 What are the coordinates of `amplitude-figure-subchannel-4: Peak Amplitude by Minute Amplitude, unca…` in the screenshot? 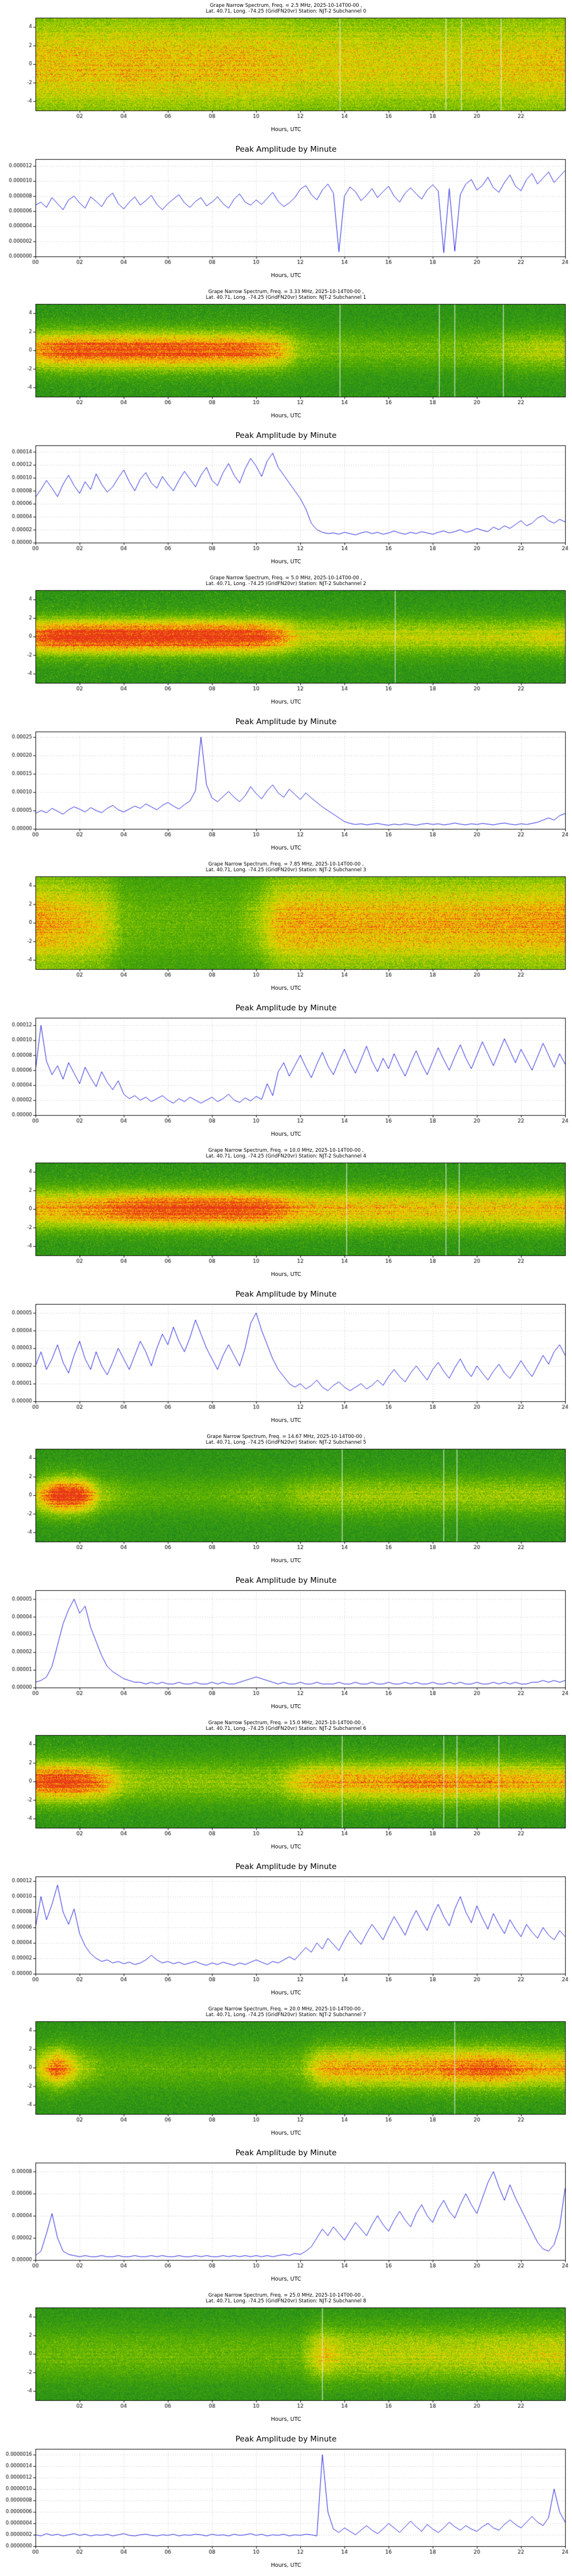 It's located at (286, 1359).